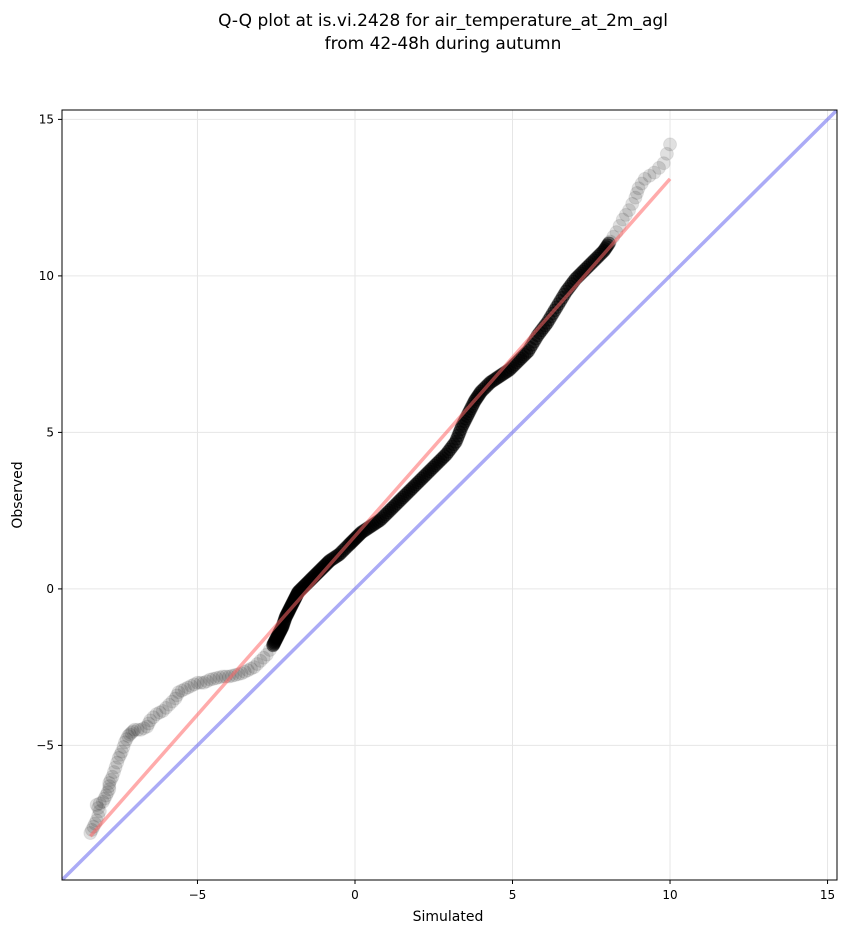  Describe the element at coordinates (50, 589) in the screenshot. I see `y-tick-label: 0` at that location.